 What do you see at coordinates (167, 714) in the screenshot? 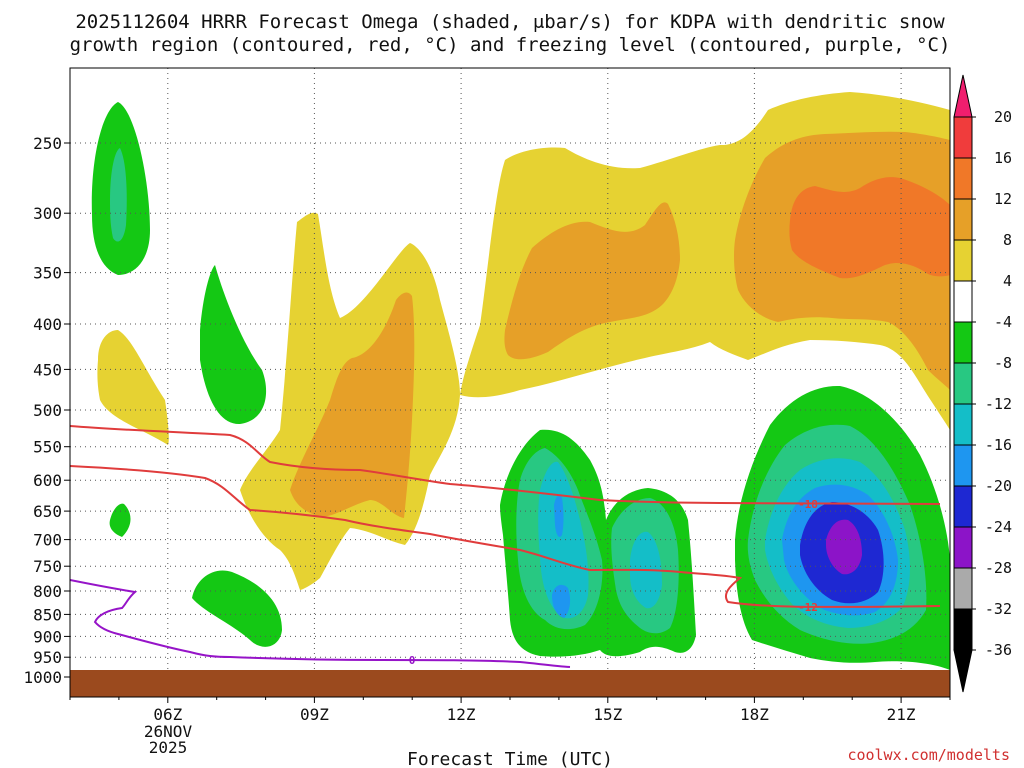
I see `x-tick-label: 06Z` at bounding box center [167, 714].